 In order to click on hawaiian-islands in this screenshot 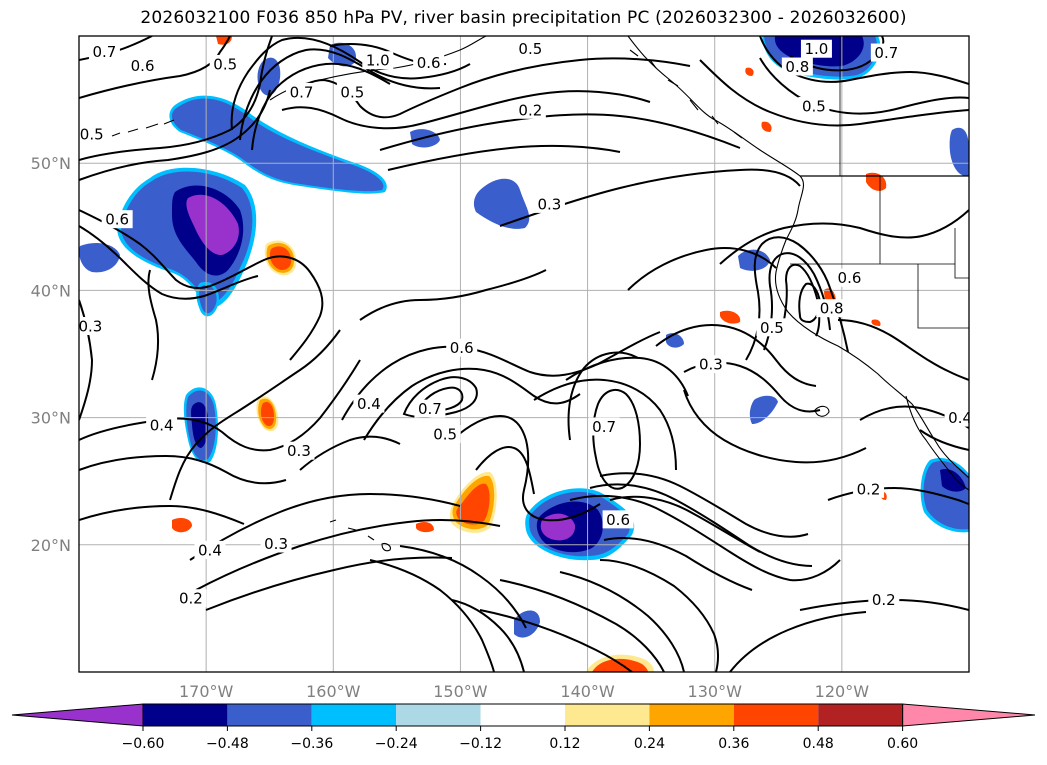, I will do `click(360, 535)`.